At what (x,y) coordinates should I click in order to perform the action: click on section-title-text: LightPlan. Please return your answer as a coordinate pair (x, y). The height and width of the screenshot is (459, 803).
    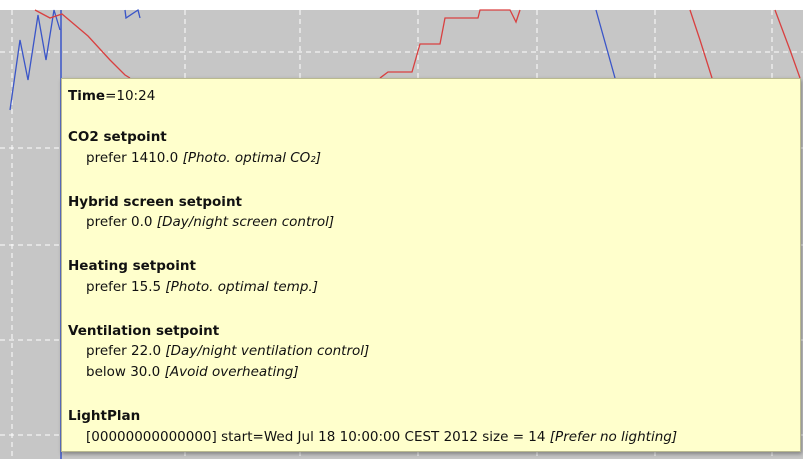
    Looking at the image, I should click on (104, 416).